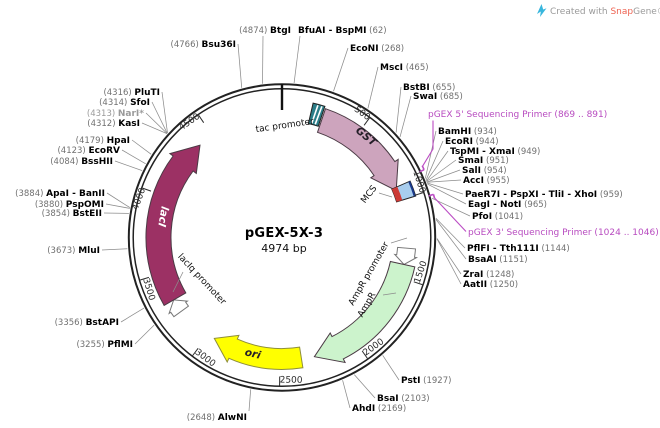 This screenshot has height=428, width=660. I want to click on site-label: AatII (1250), so click(490, 285).